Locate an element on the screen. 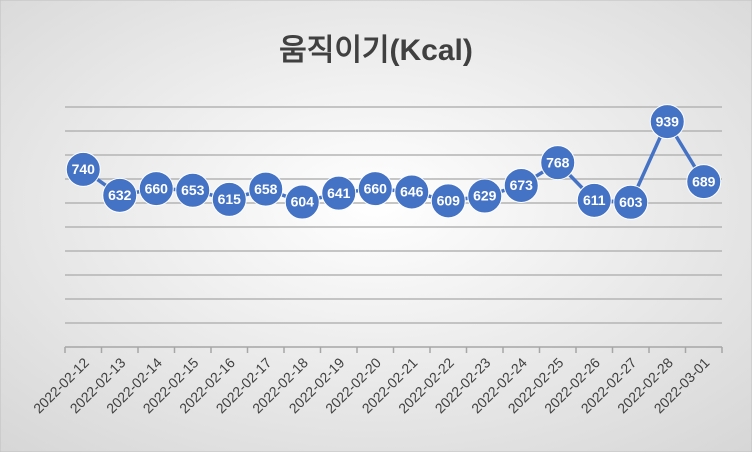  data-label: 939 is located at coordinates (668, 121).